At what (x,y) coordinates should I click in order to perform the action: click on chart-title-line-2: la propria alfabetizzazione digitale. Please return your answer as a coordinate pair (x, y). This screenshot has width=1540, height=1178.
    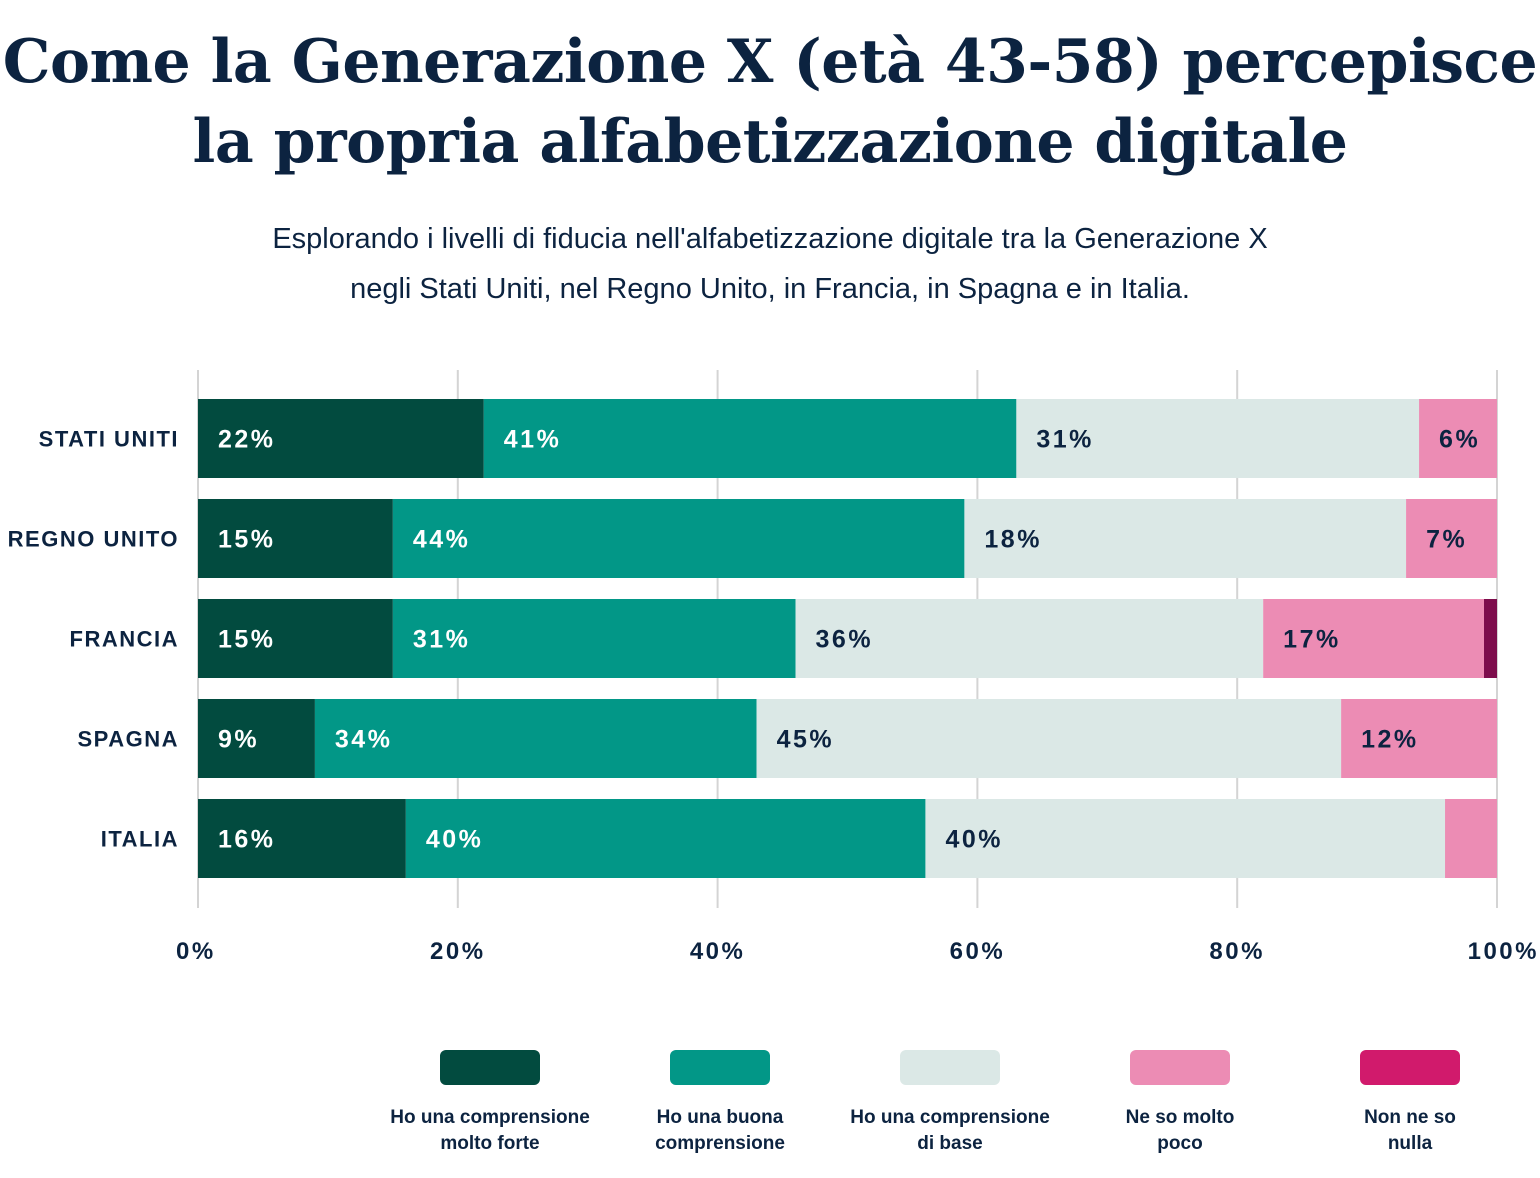
    Looking at the image, I should click on (770, 142).